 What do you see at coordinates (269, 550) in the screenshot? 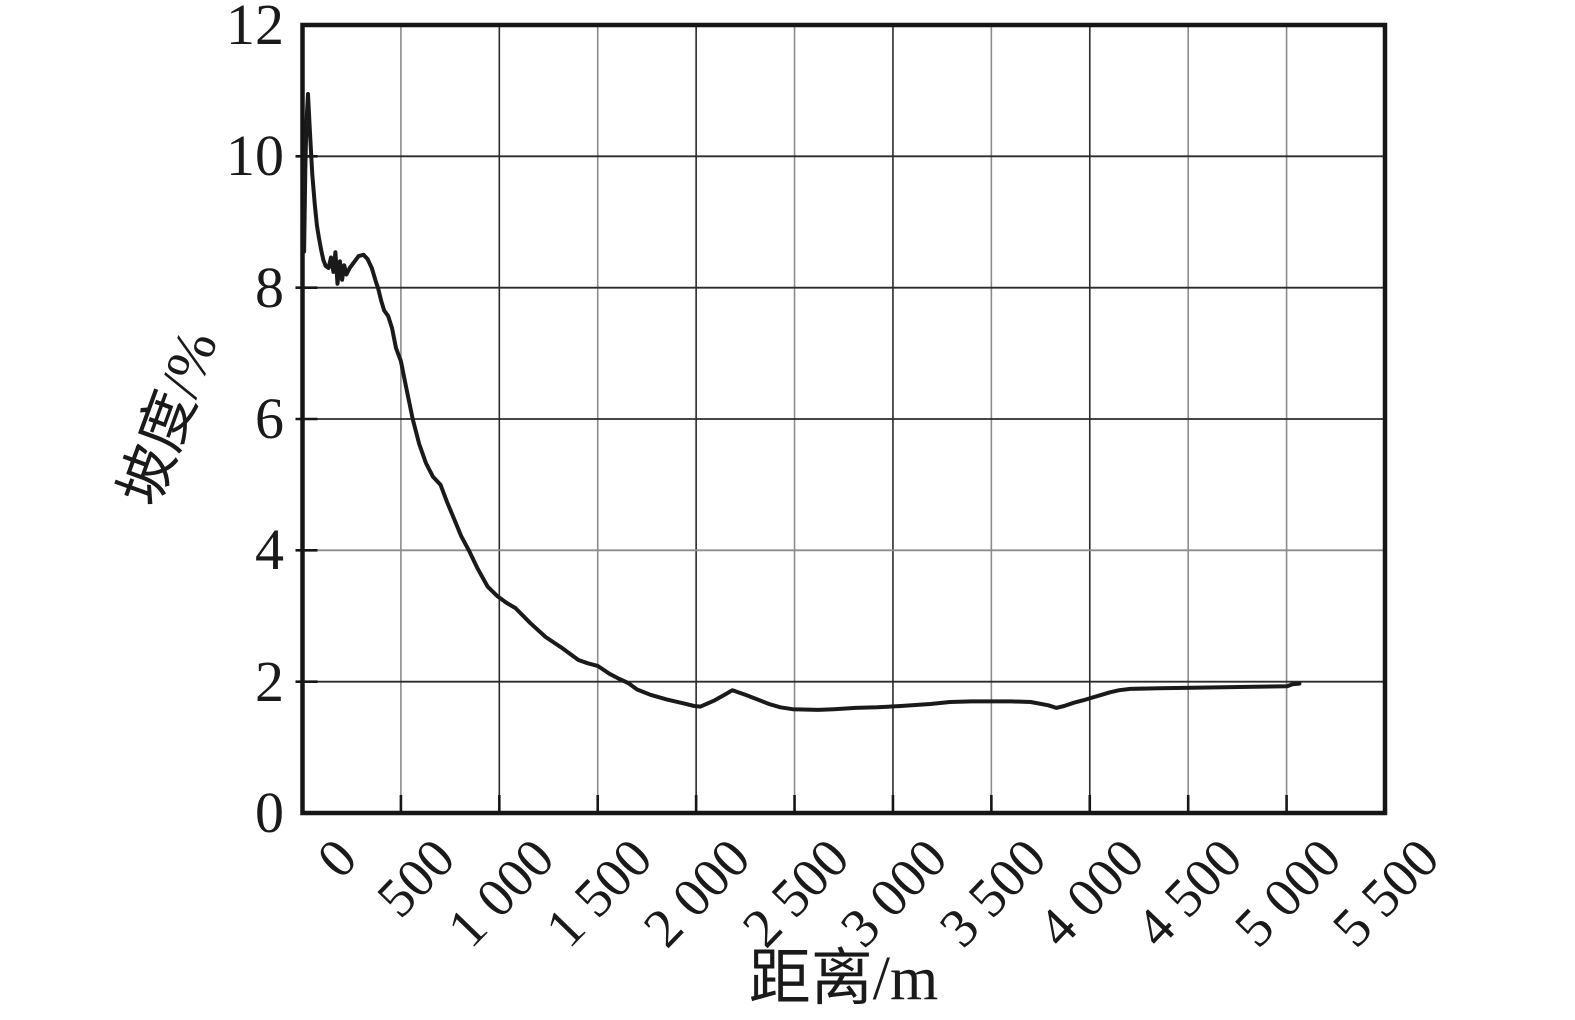
I see `y-tick-label: 4` at bounding box center [269, 550].